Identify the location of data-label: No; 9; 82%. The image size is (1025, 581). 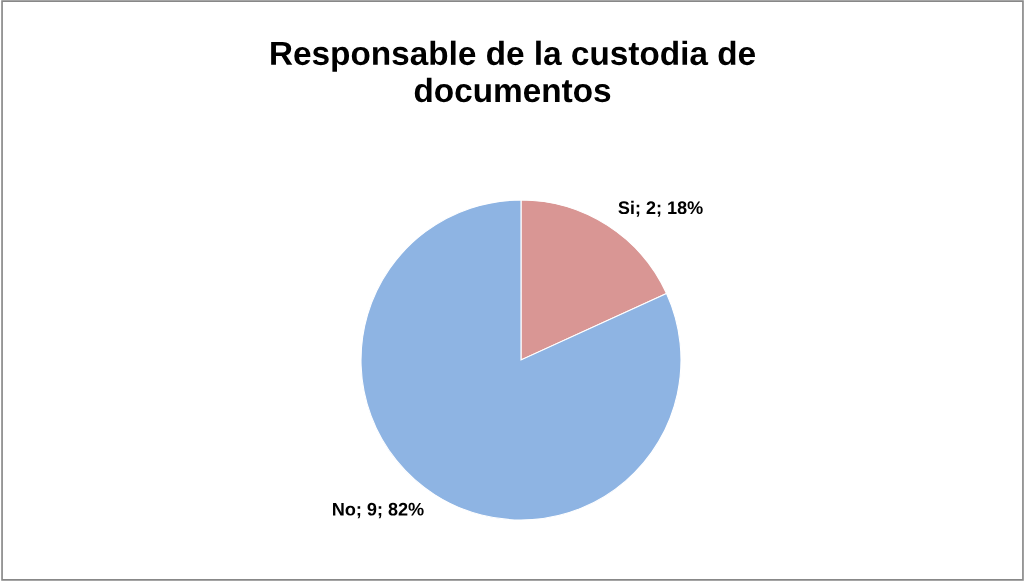
(378, 510).